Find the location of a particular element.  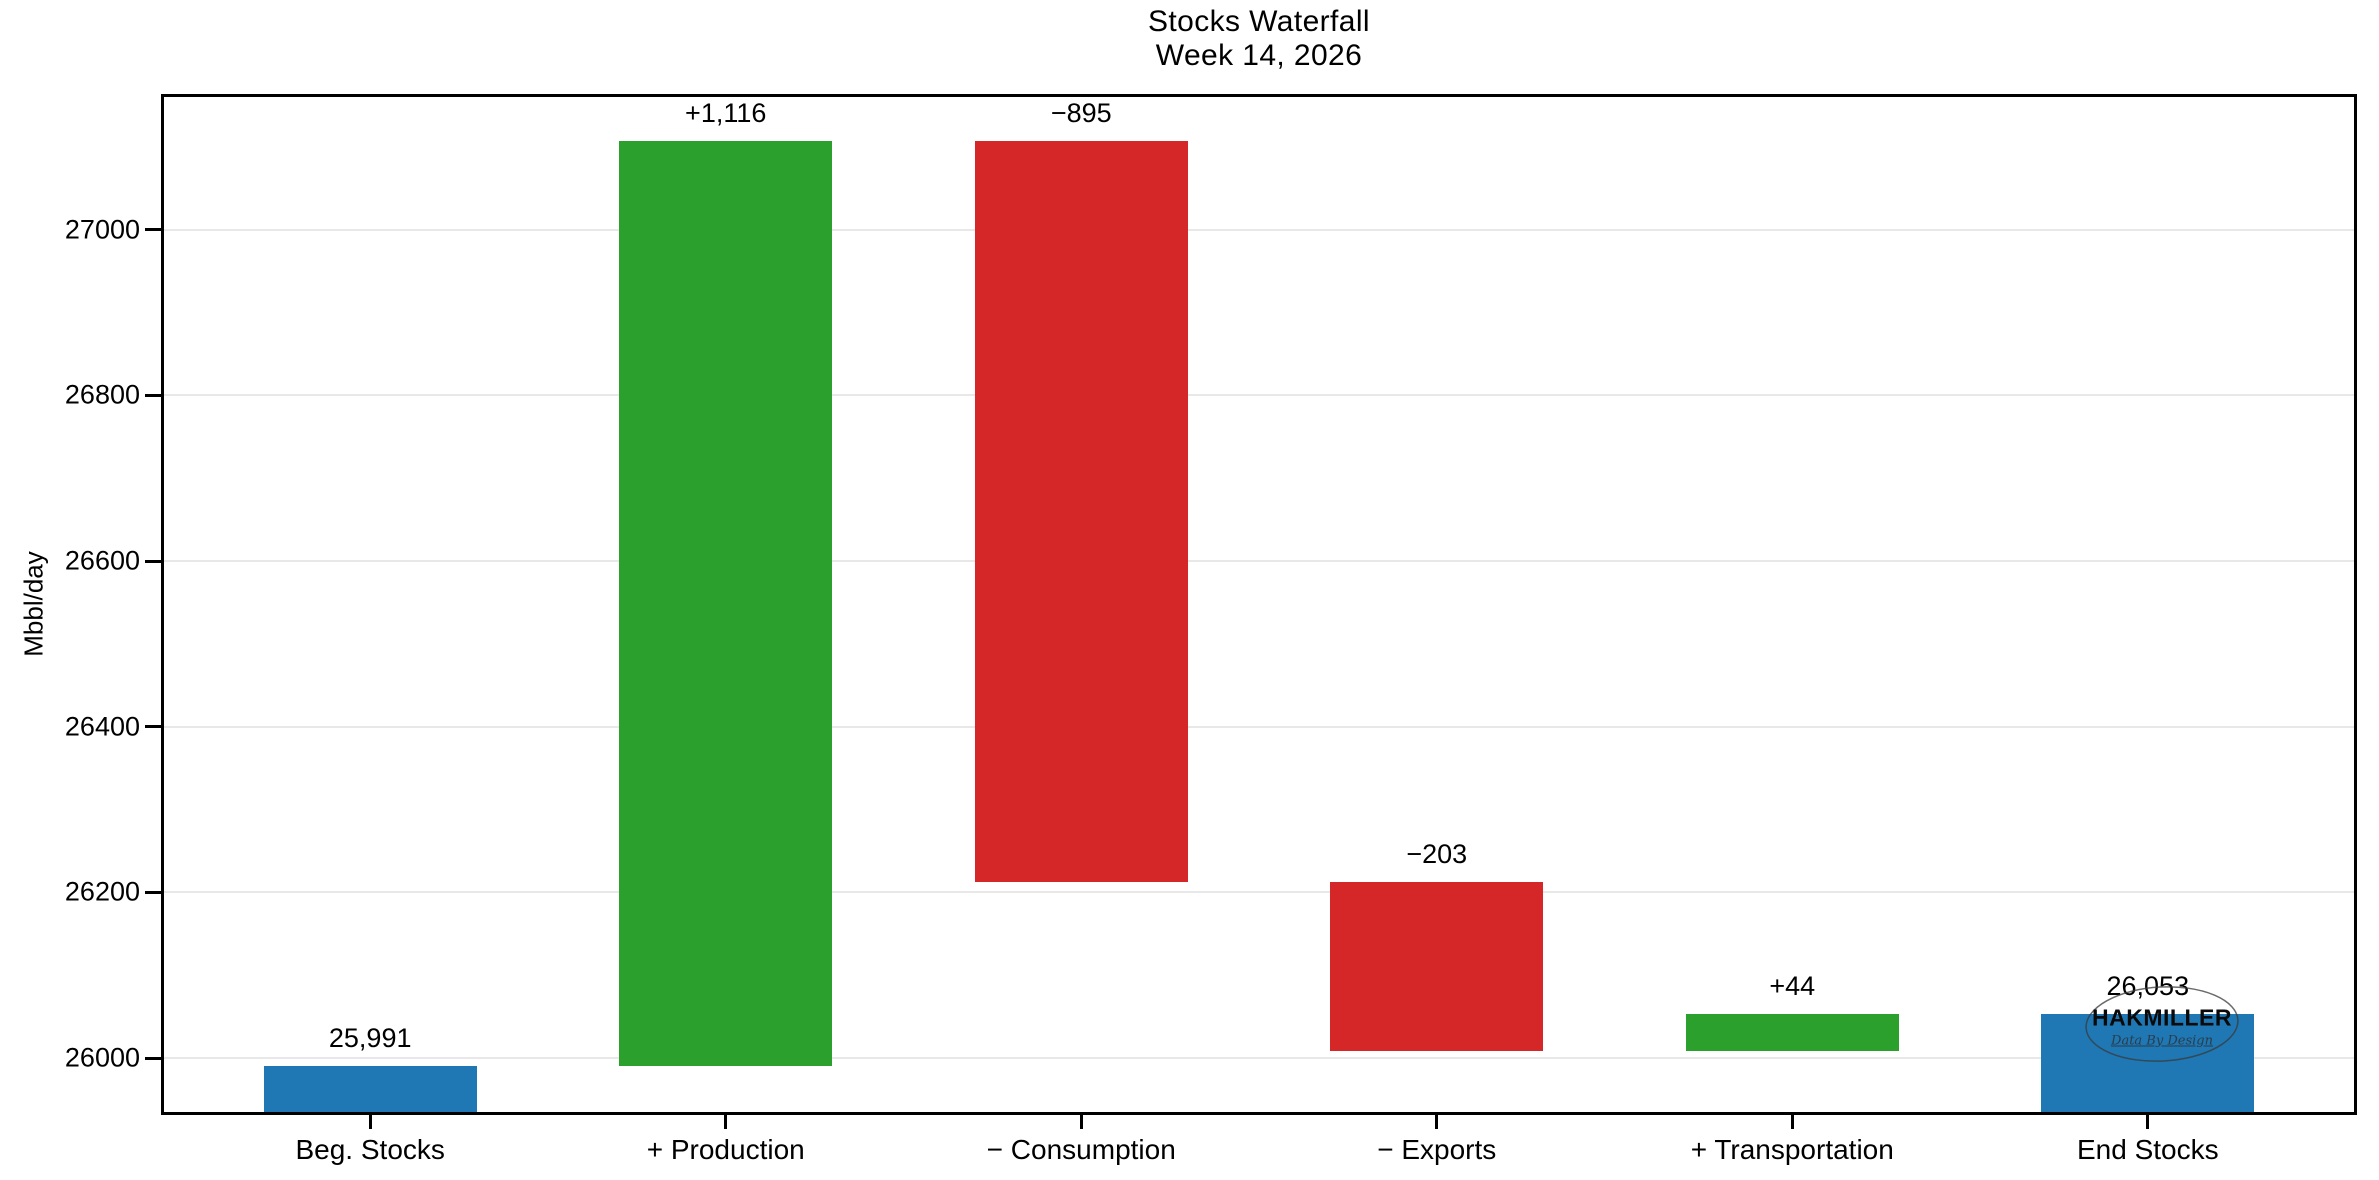

y-tick-label-26000: 26000 is located at coordinates (102, 1057).